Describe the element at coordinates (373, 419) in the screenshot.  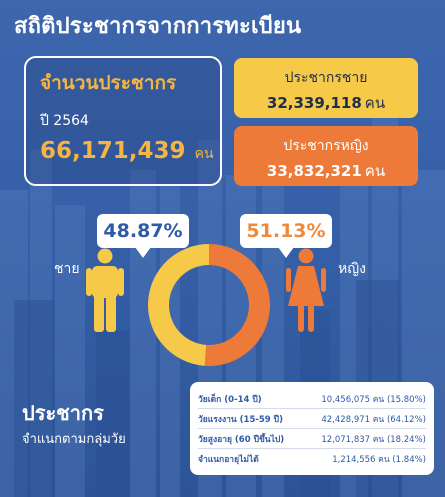
I see `age-row-value: 42,428,971 คน (64.12%)` at that location.